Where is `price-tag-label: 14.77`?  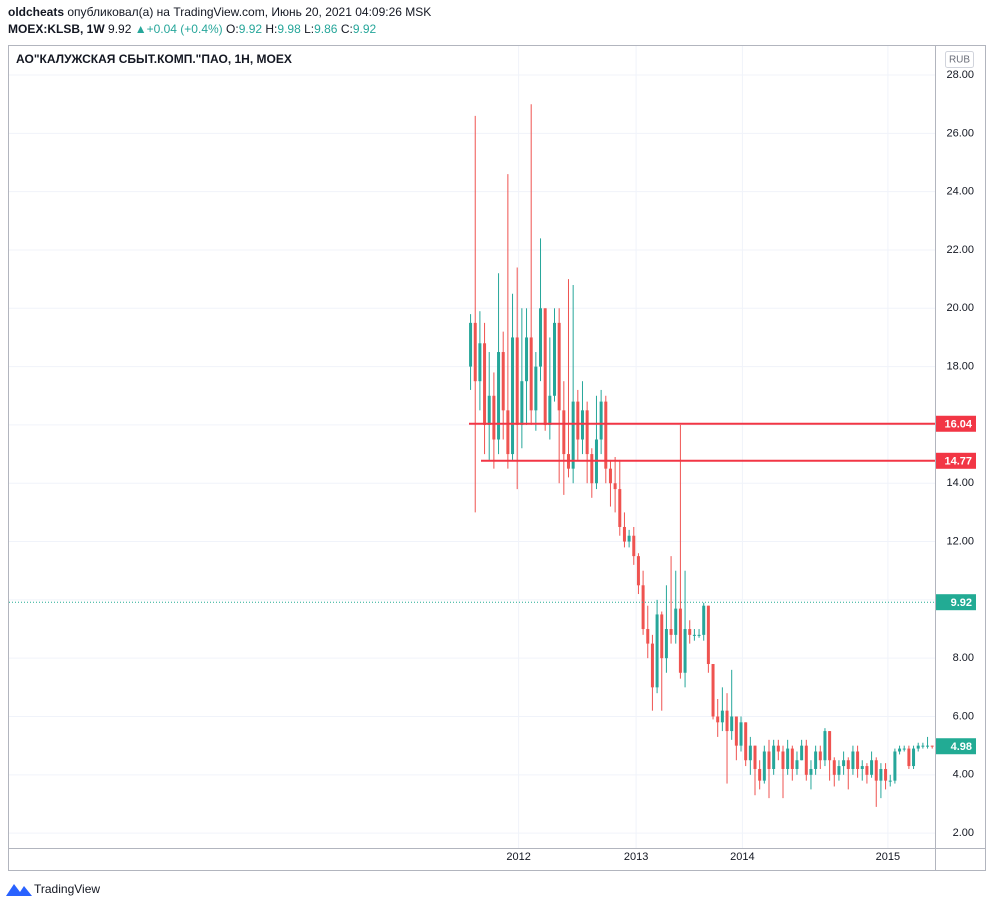 price-tag-label: 14.77 is located at coordinates (958, 462).